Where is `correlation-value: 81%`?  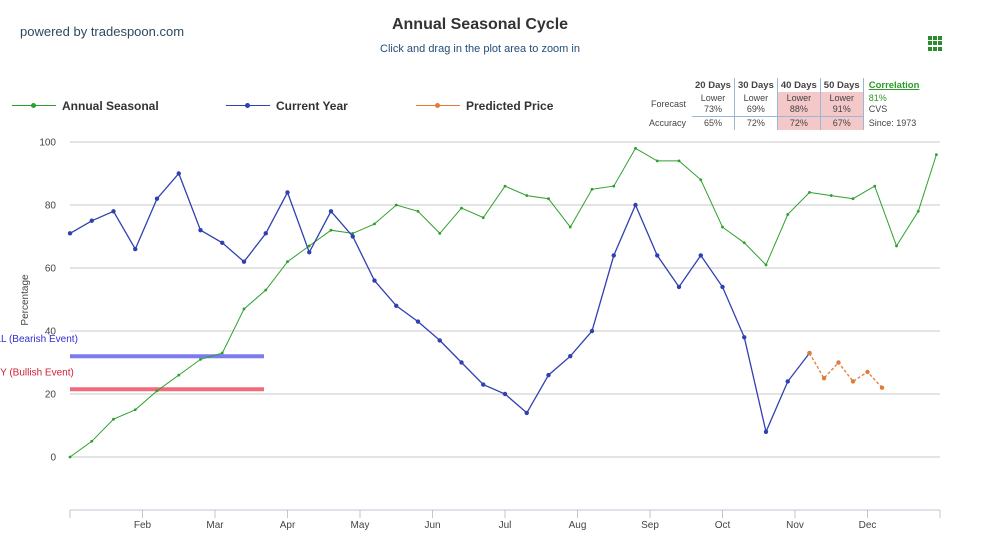
correlation-value: 81% is located at coordinates (877, 98).